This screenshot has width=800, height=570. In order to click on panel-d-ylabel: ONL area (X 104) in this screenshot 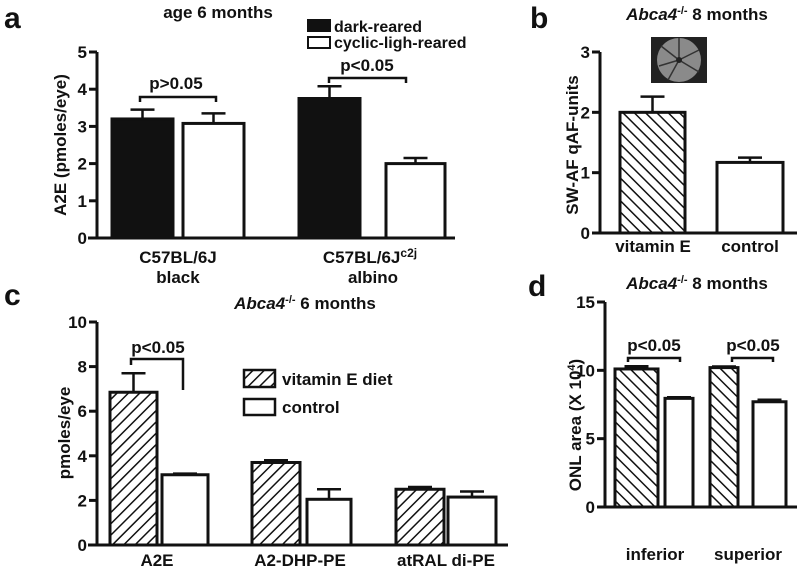, I will do `click(575, 425)`.